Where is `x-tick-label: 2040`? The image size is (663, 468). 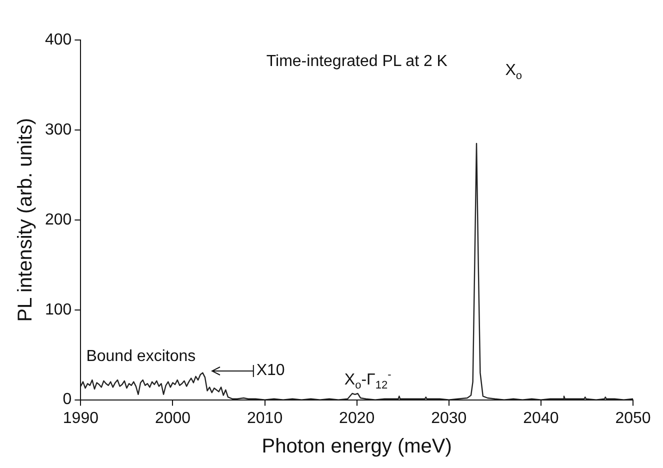
x-tick-label: 2040 is located at coordinates (541, 418).